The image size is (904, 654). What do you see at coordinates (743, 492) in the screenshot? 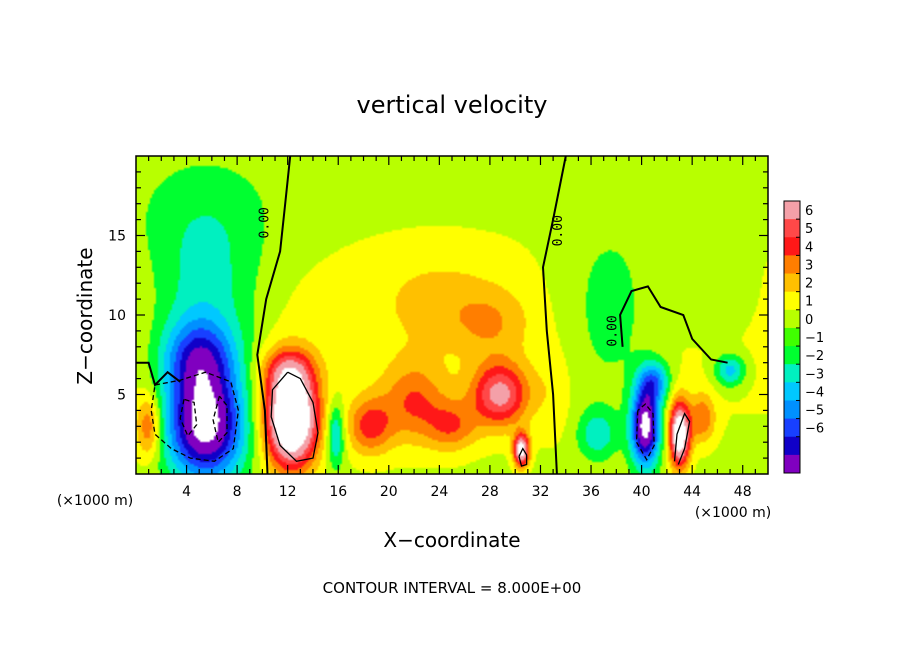
I see `x-tick-label: 48` at bounding box center [743, 492].